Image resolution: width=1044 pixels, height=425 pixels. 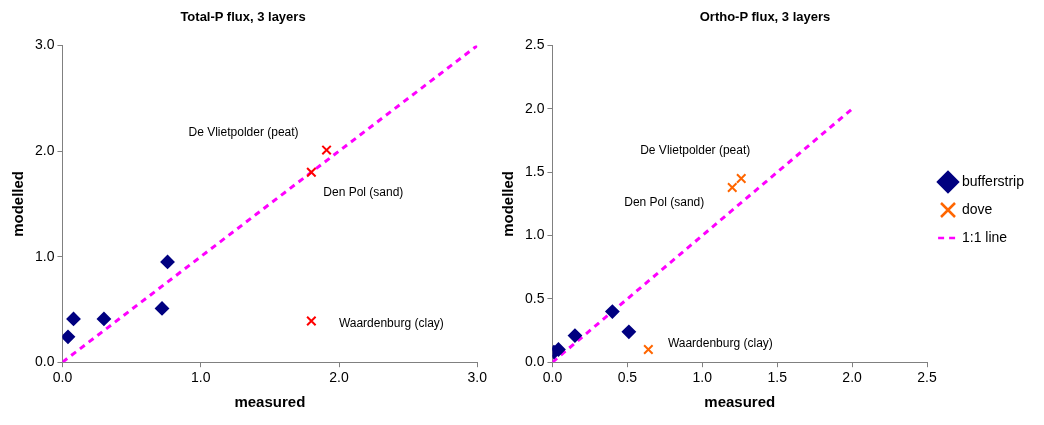 I want to click on legend-label: 1:1 line, so click(x=985, y=236).